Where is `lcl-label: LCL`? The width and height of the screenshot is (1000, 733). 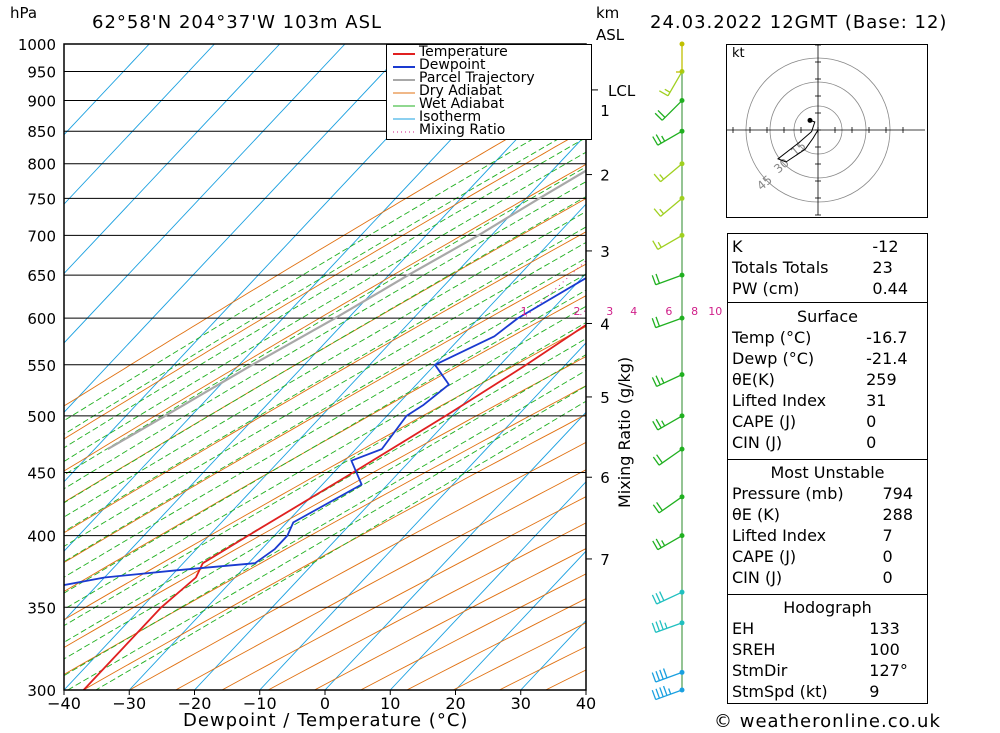
lcl-label: LCL is located at coordinates (622, 91).